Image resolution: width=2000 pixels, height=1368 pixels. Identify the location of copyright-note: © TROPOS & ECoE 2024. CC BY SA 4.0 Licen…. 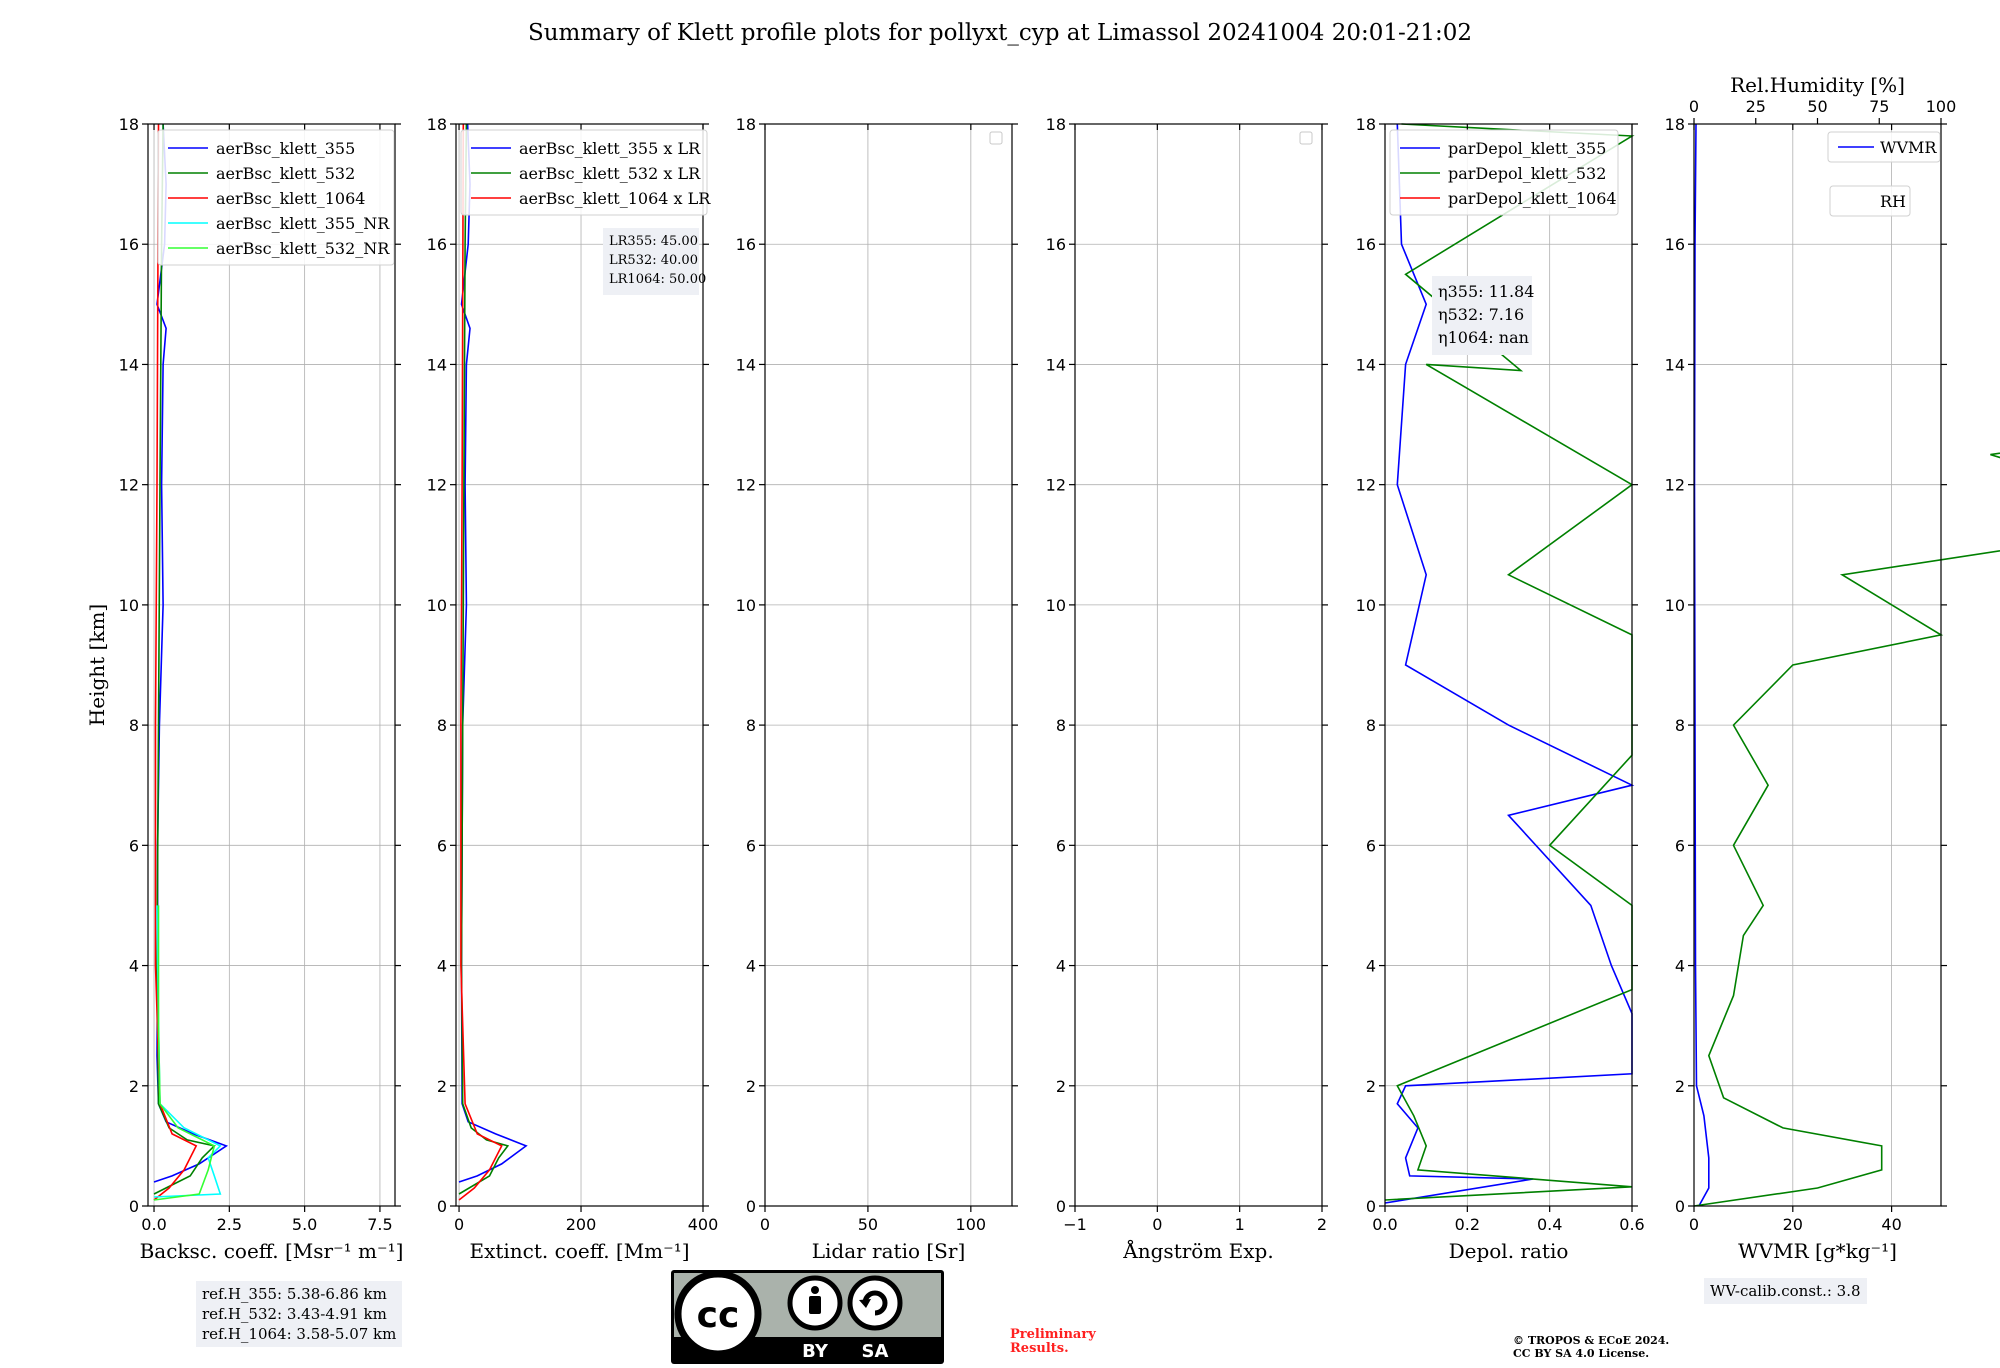
(1591, 1347).